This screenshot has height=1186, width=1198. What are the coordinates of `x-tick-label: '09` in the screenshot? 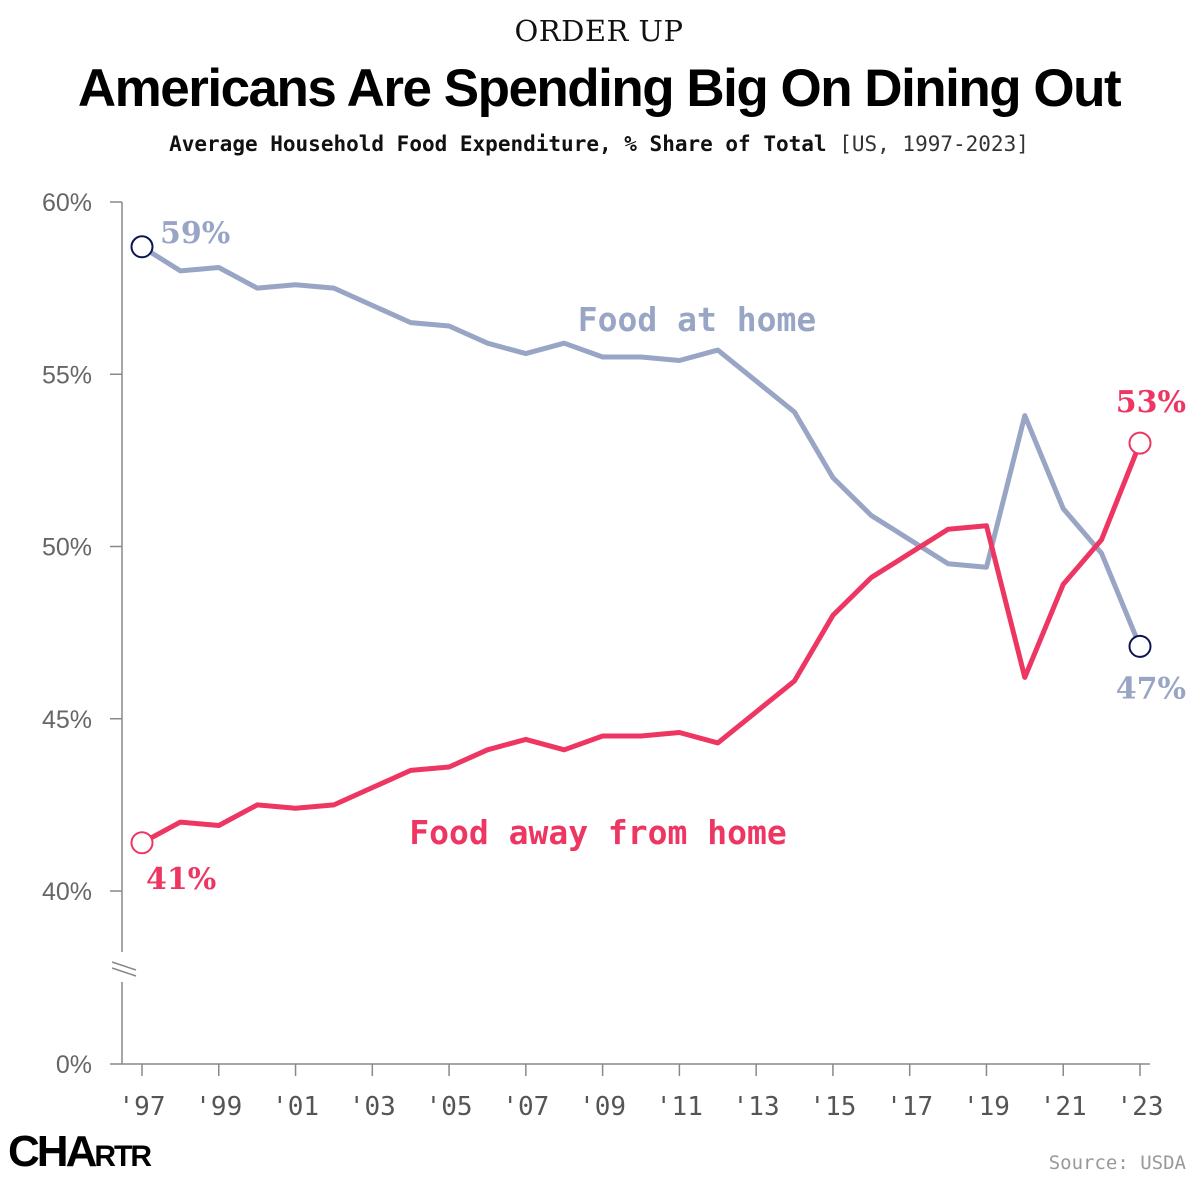 It's located at (602, 1107).